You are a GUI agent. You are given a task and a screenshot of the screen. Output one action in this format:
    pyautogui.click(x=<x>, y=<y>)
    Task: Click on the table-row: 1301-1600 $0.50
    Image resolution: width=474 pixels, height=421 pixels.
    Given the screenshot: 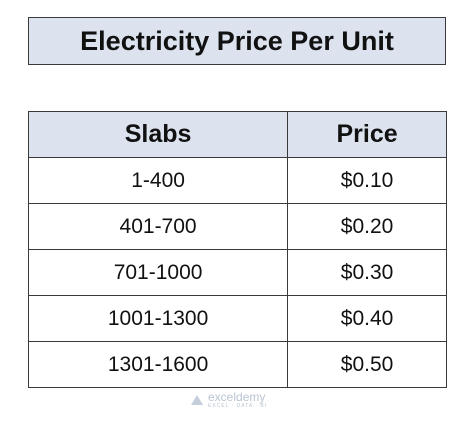 What is the action you would take?
    pyautogui.click(x=237, y=364)
    